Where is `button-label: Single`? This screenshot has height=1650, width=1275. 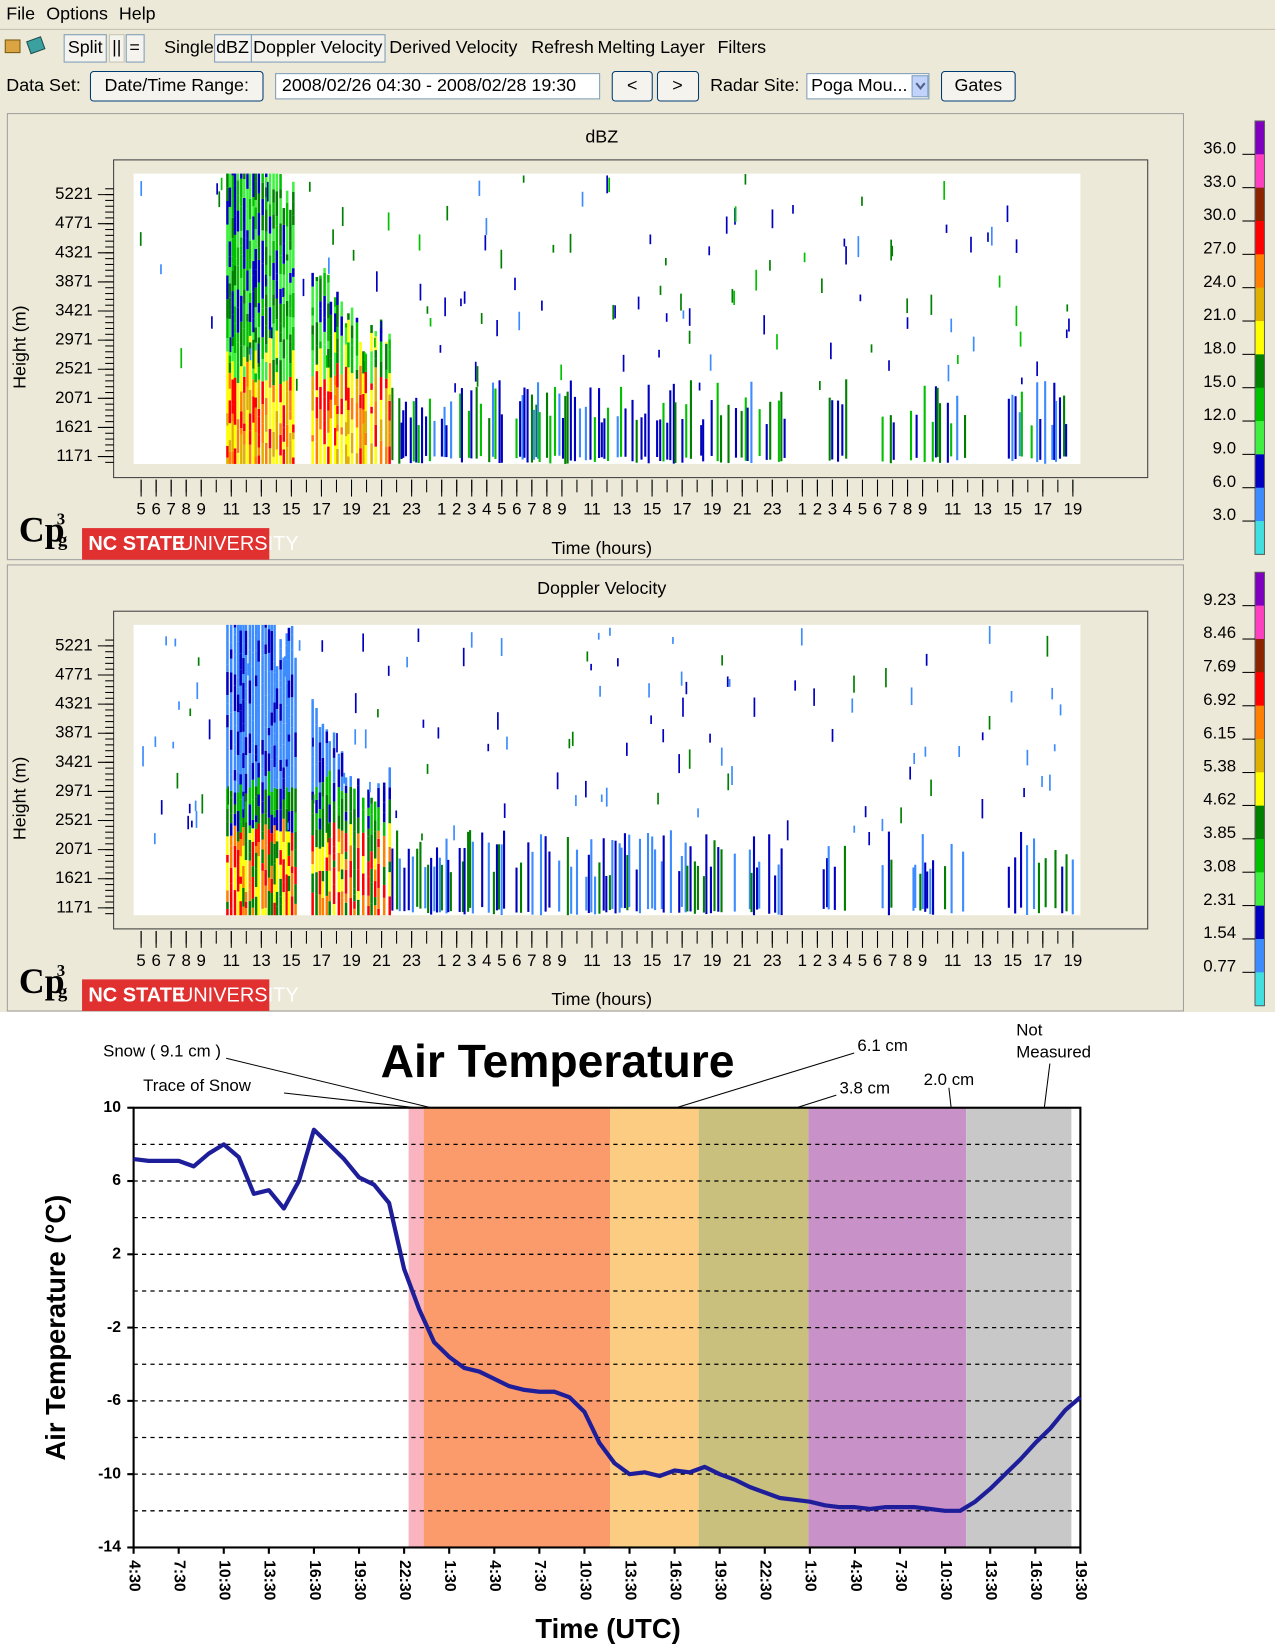 button-label: Single is located at coordinates (189, 47).